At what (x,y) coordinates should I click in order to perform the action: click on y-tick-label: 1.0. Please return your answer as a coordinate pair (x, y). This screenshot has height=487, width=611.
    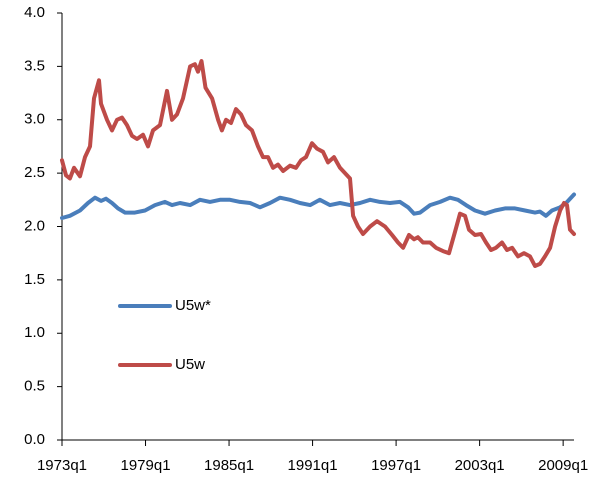
    Looking at the image, I should click on (34, 332).